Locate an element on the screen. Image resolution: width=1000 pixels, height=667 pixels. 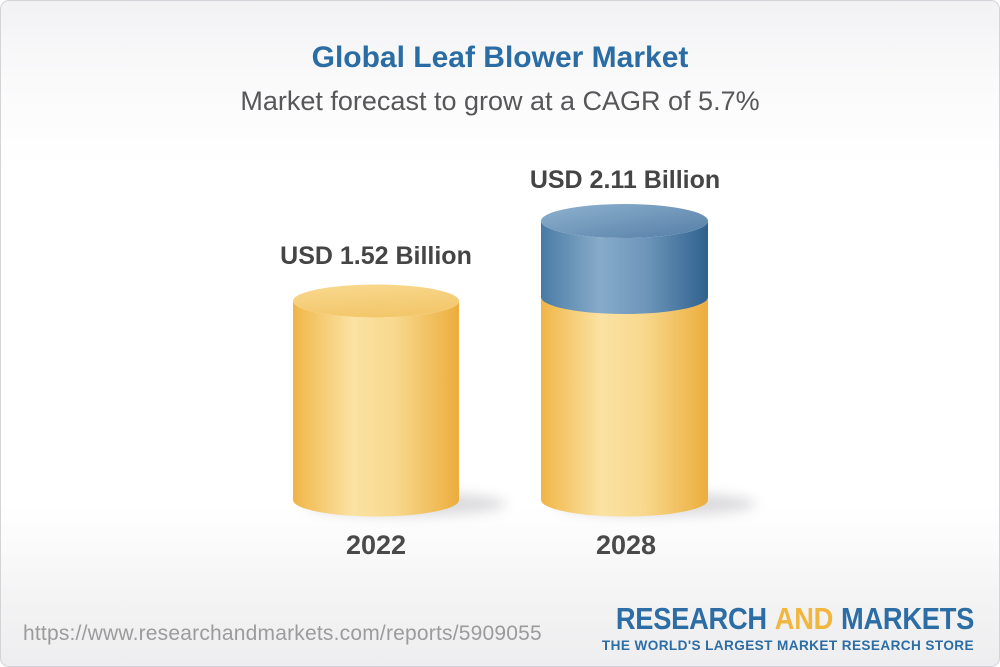
logo-word-and: AND is located at coordinates (804, 618).